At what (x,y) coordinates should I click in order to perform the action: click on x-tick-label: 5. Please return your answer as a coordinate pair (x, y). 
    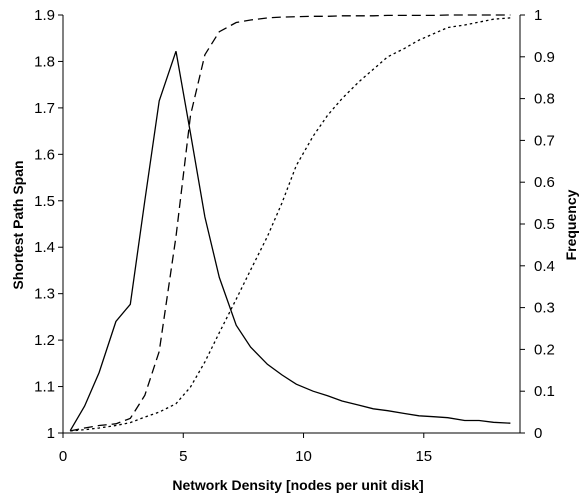
    Looking at the image, I should click on (183, 456).